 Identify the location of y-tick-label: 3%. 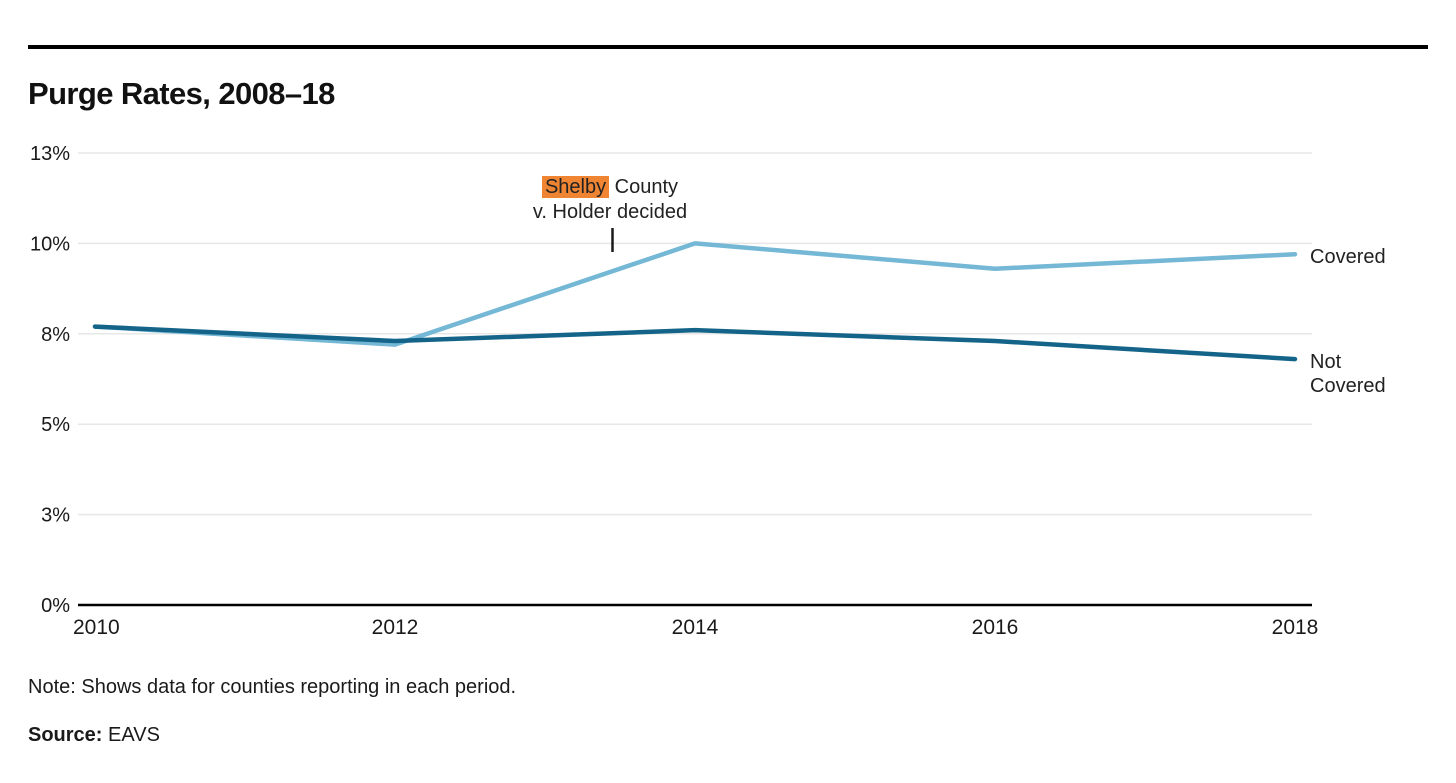
(55, 516).